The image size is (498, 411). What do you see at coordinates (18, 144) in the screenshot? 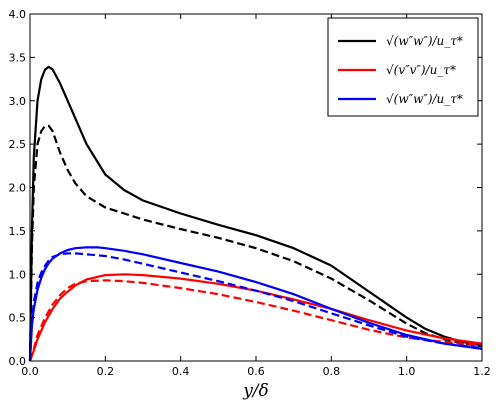
I see `y-tick-label-5: 2.5` at bounding box center [18, 144].